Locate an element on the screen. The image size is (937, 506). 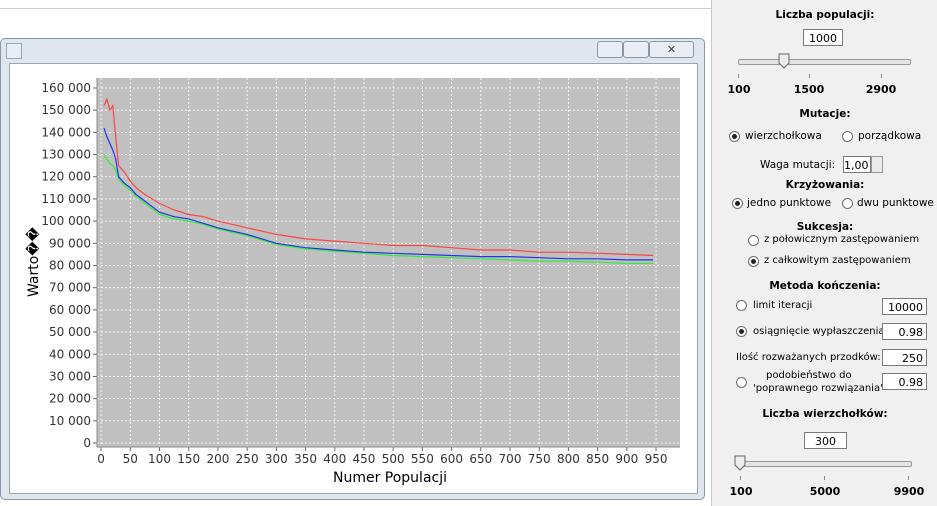
mutation-title: Mutacje: is located at coordinates (825, 114).